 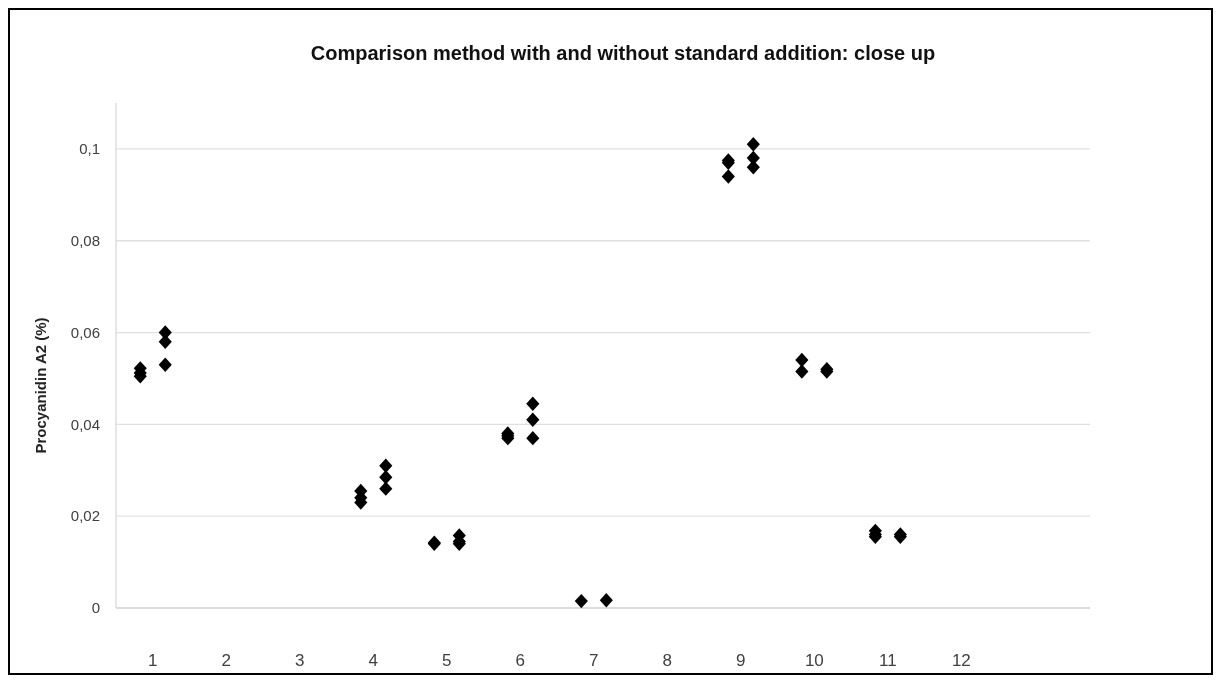 What do you see at coordinates (226, 660) in the screenshot?
I see `x-tick-label: 2` at bounding box center [226, 660].